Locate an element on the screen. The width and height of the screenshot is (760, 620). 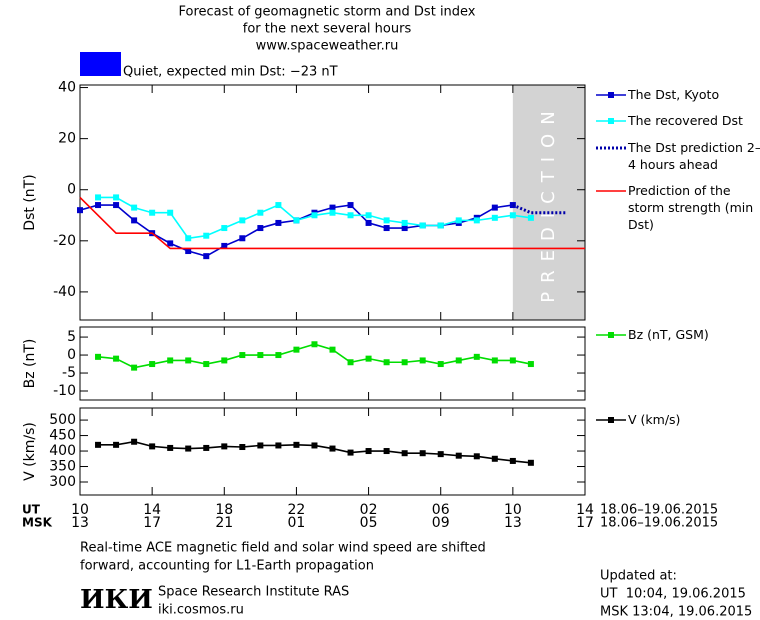
y-tick-label: 500 is located at coordinates (62, 420).